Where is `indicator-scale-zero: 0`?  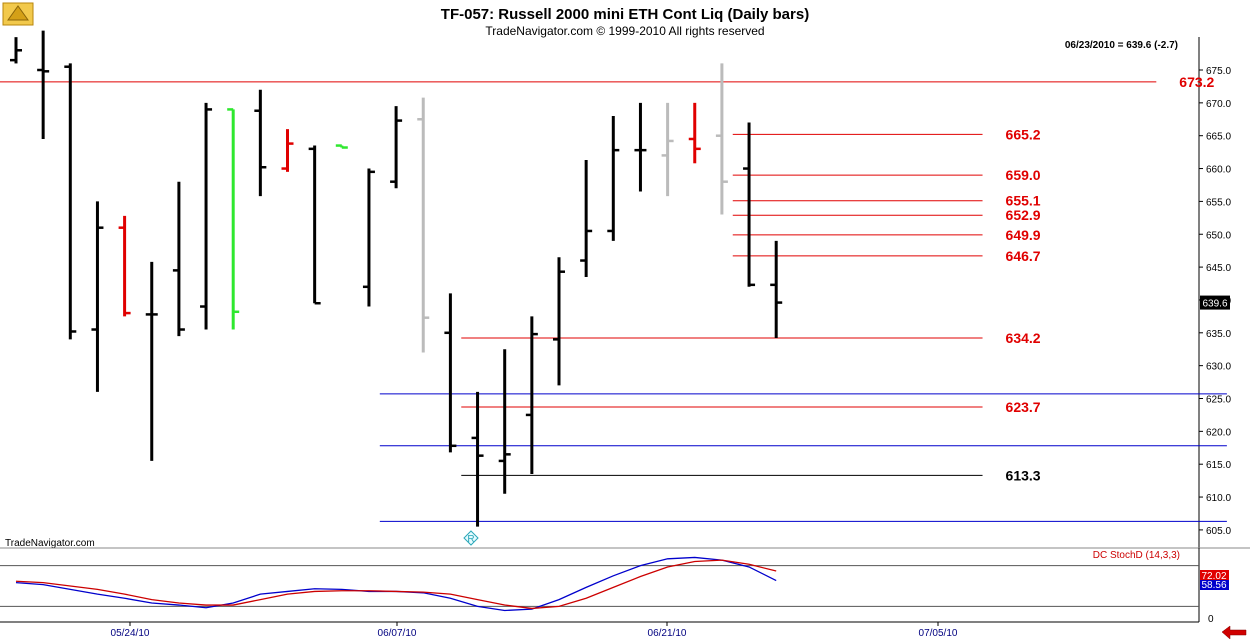
indicator-scale-zero: 0 is located at coordinates (1211, 619).